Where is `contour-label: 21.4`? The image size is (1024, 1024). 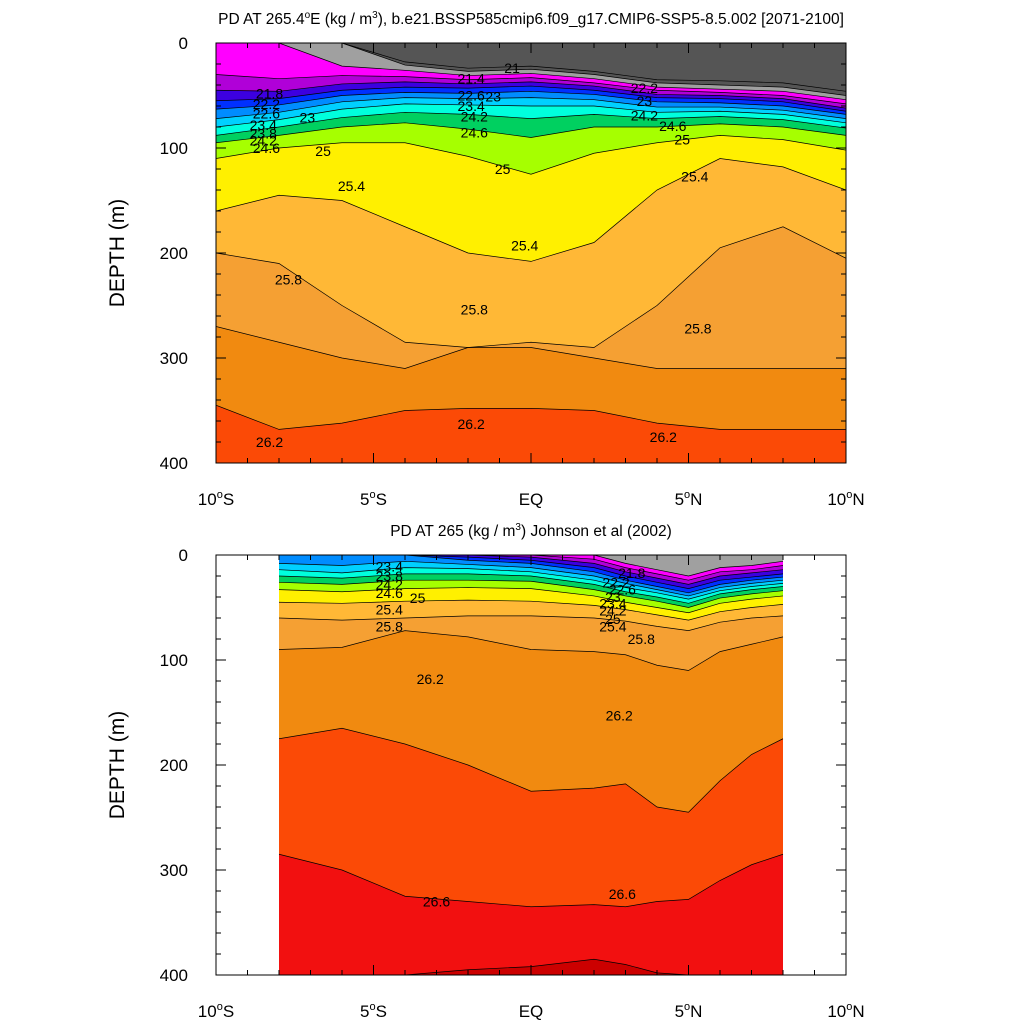 contour-label: 21.4 is located at coordinates (471, 79).